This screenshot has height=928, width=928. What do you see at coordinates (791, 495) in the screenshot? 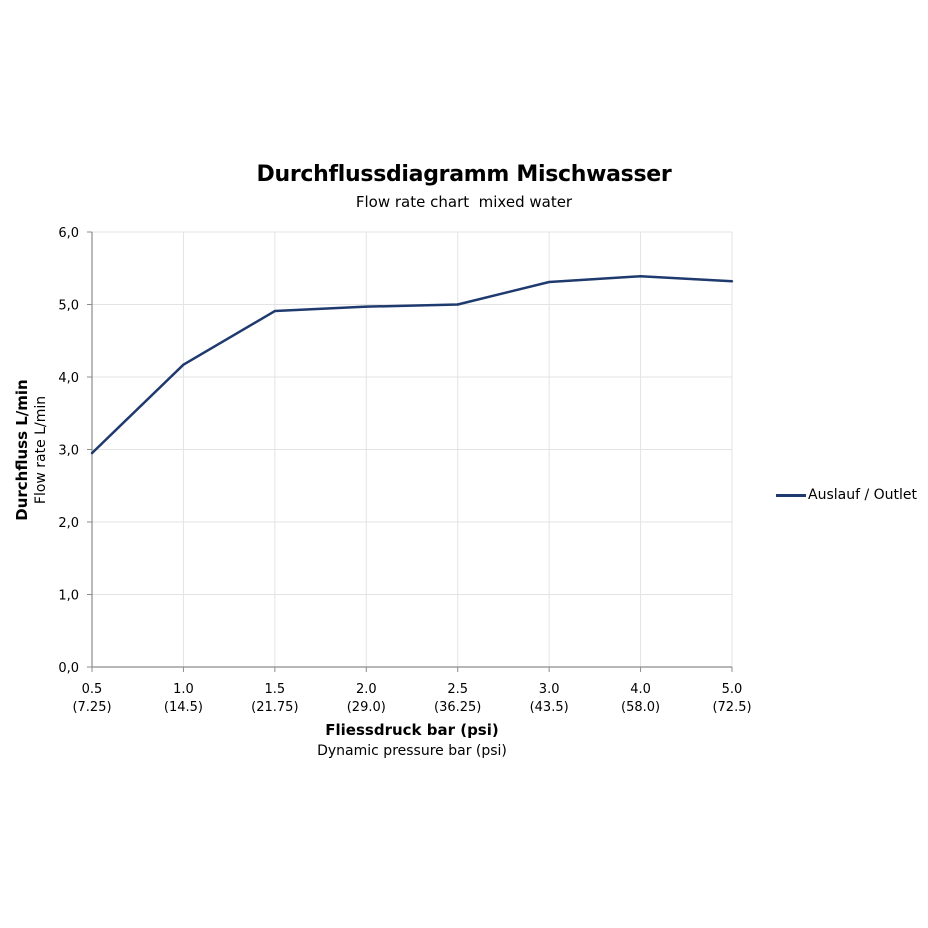
I see `legend-swatch` at bounding box center [791, 495].